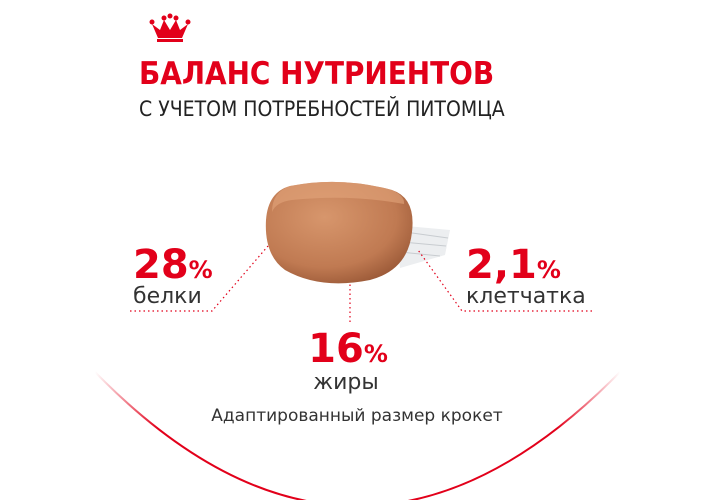  Describe the element at coordinates (322, 108) in the screenshot. I see `subtitle: С УЧЕТОМ ПОТРЕБНОСТЕЙ ПИТОМЦА` at that location.